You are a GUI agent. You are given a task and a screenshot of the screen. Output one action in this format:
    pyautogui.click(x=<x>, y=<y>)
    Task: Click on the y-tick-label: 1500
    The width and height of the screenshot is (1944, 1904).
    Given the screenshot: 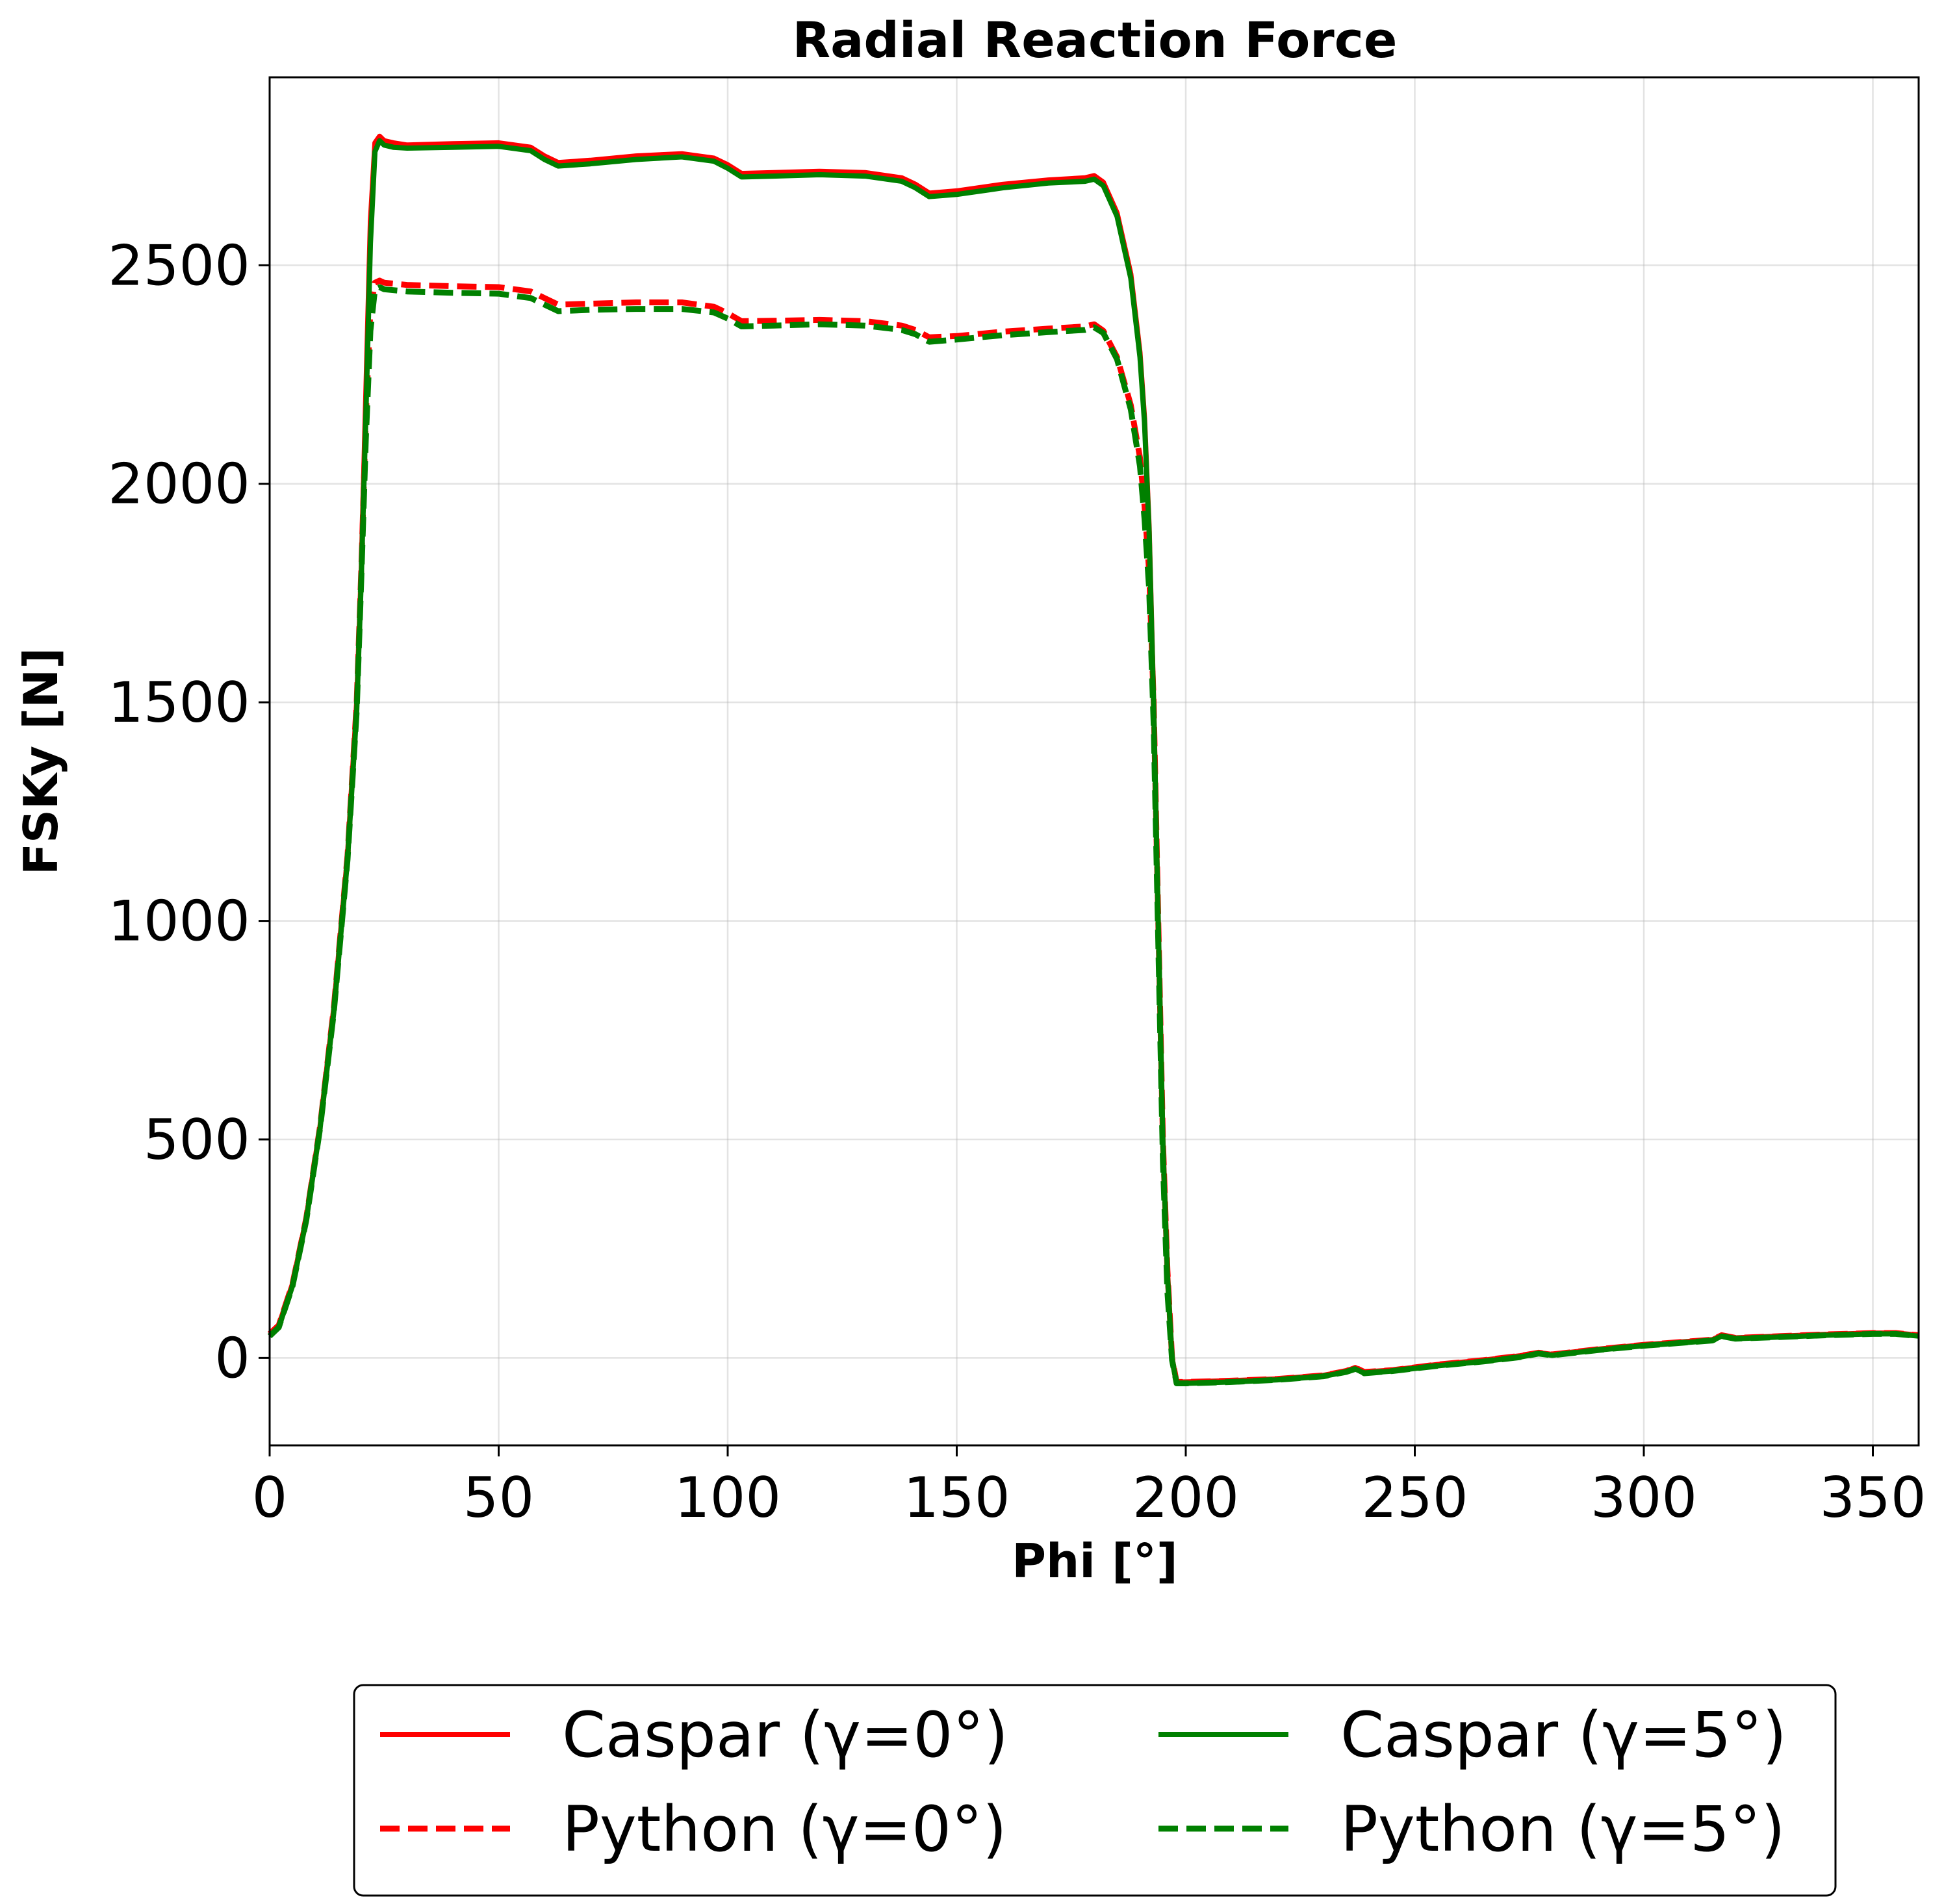 What is the action you would take?
    pyautogui.click(x=179, y=703)
    